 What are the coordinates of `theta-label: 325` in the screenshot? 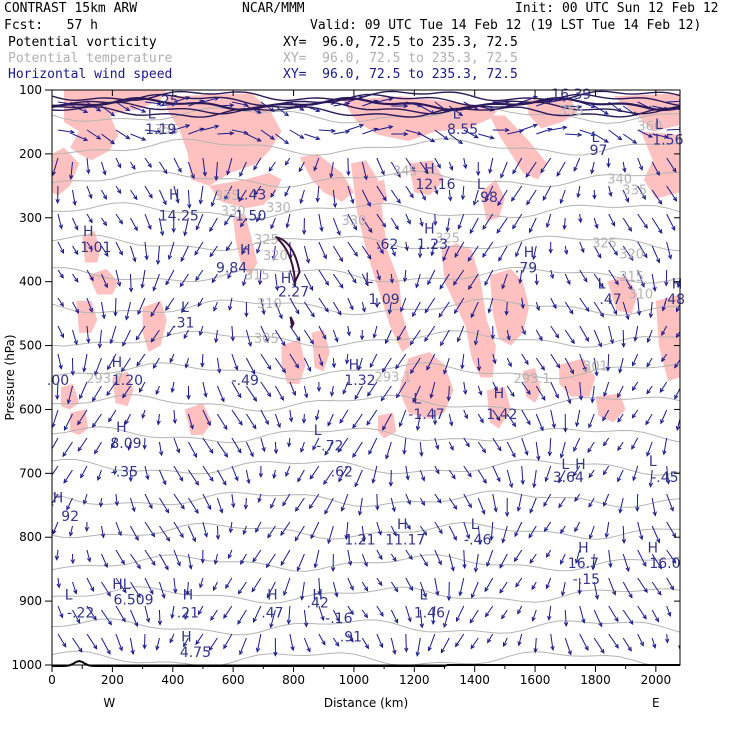 It's located at (266, 240).